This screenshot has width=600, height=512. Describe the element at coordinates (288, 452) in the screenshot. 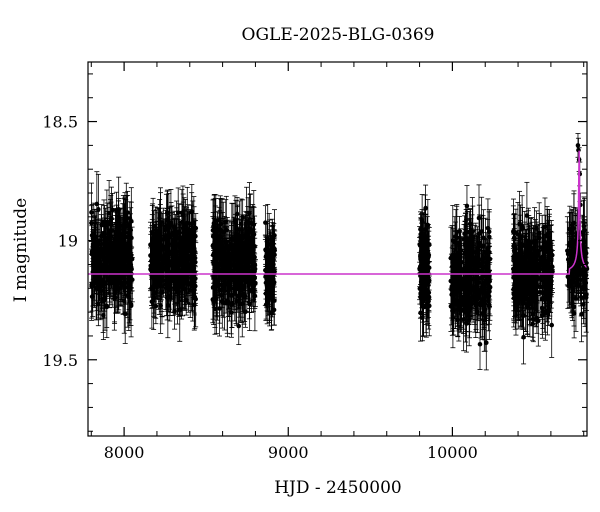

I see `x-tick-label: 9000` at that location.